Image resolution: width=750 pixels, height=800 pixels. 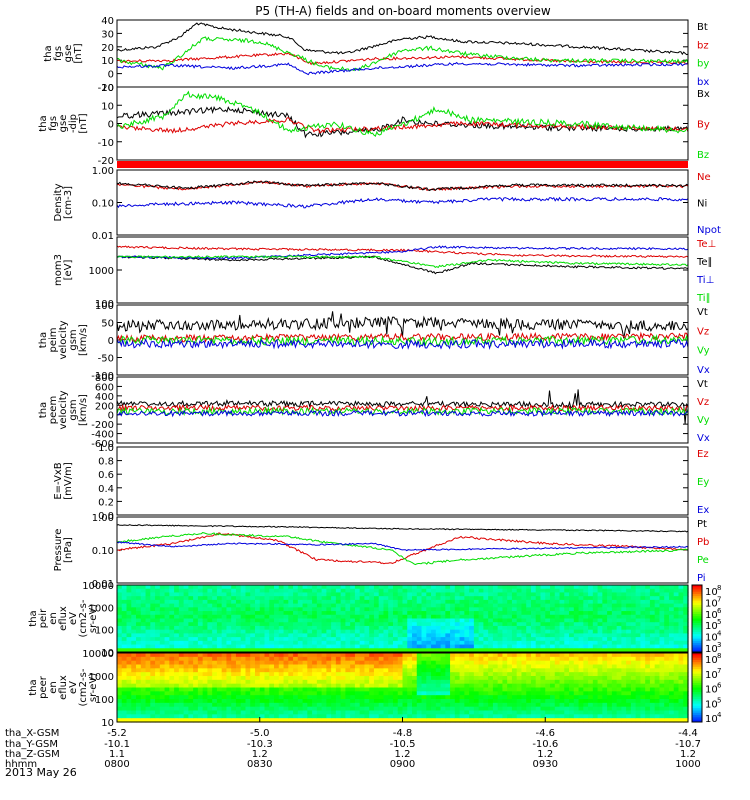 What do you see at coordinates (116, 764) in the screenshot?
I see `xaxis-tick-label: 0800` at bounding box center [116, 764].